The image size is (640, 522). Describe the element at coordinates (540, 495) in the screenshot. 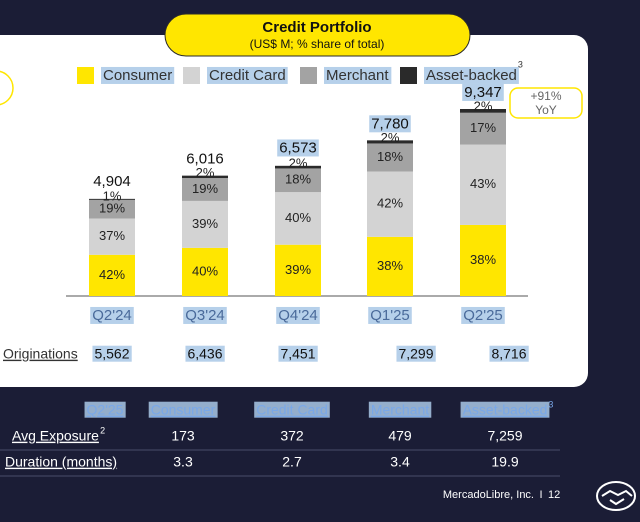

I see `footer-separator: I` at that location.